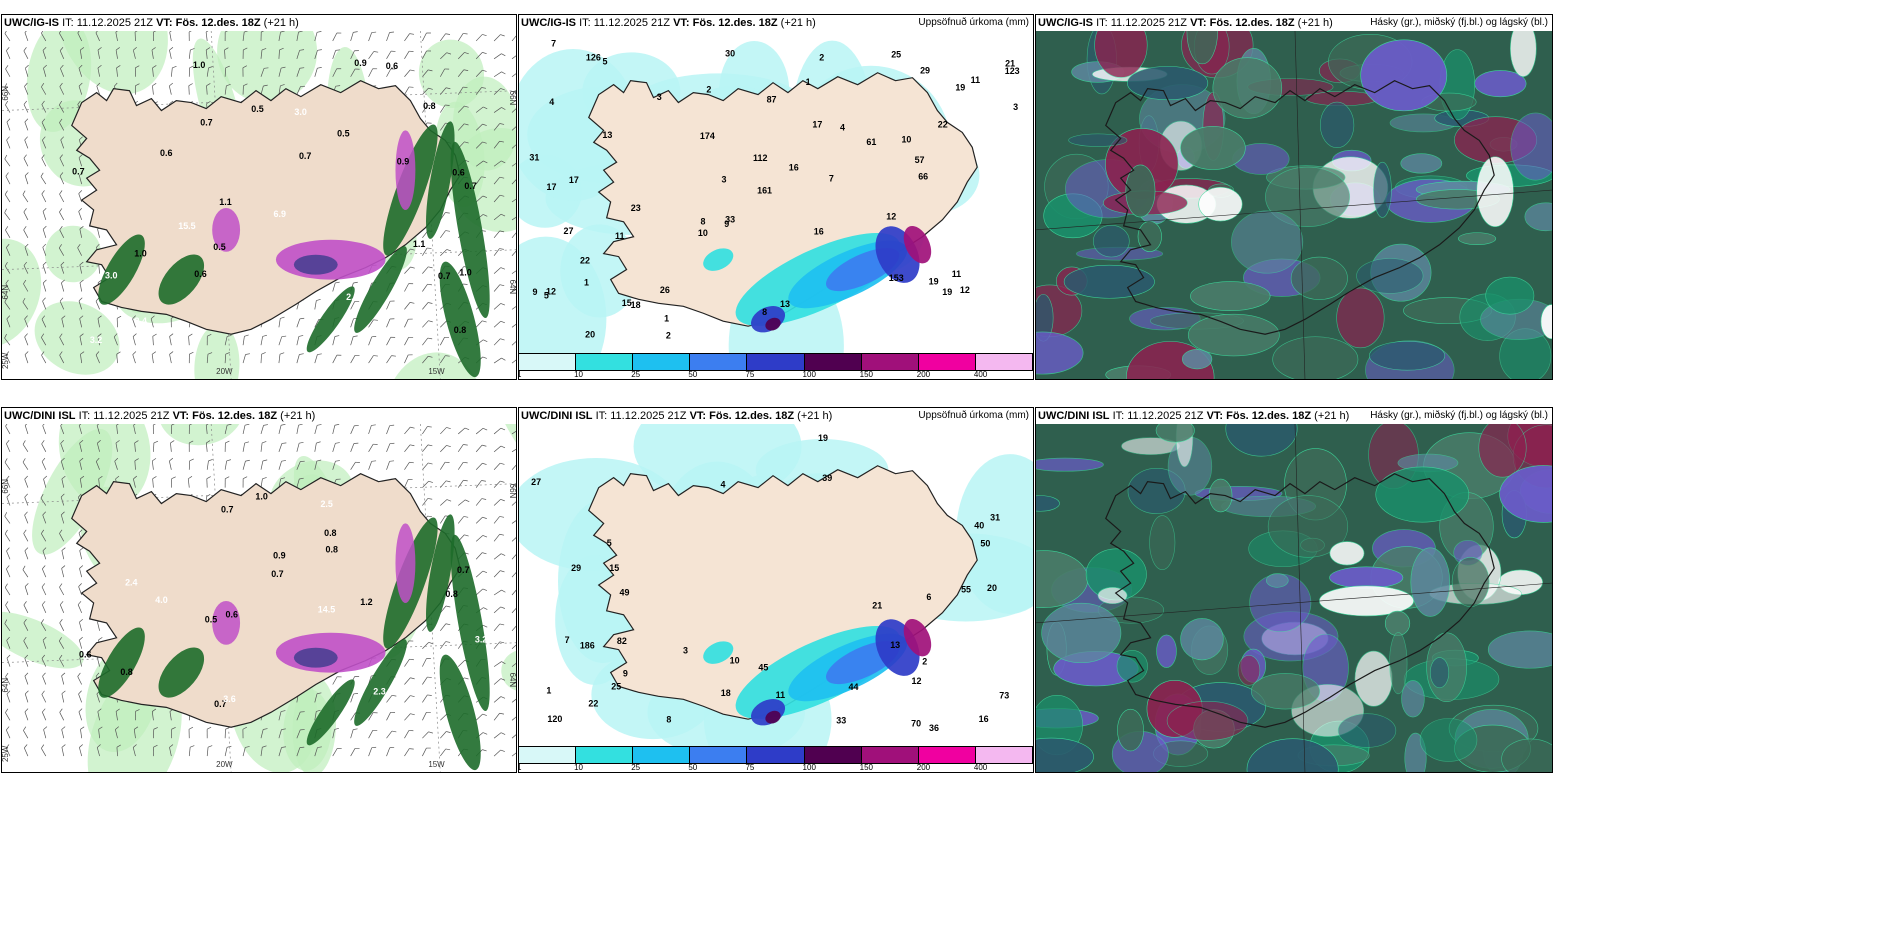 Image resolution: width=1900 pixels, height=950 pixels. Describe the element at coordinates (965, 290) in the screenshot. I see `precip-value: 12` at that location.